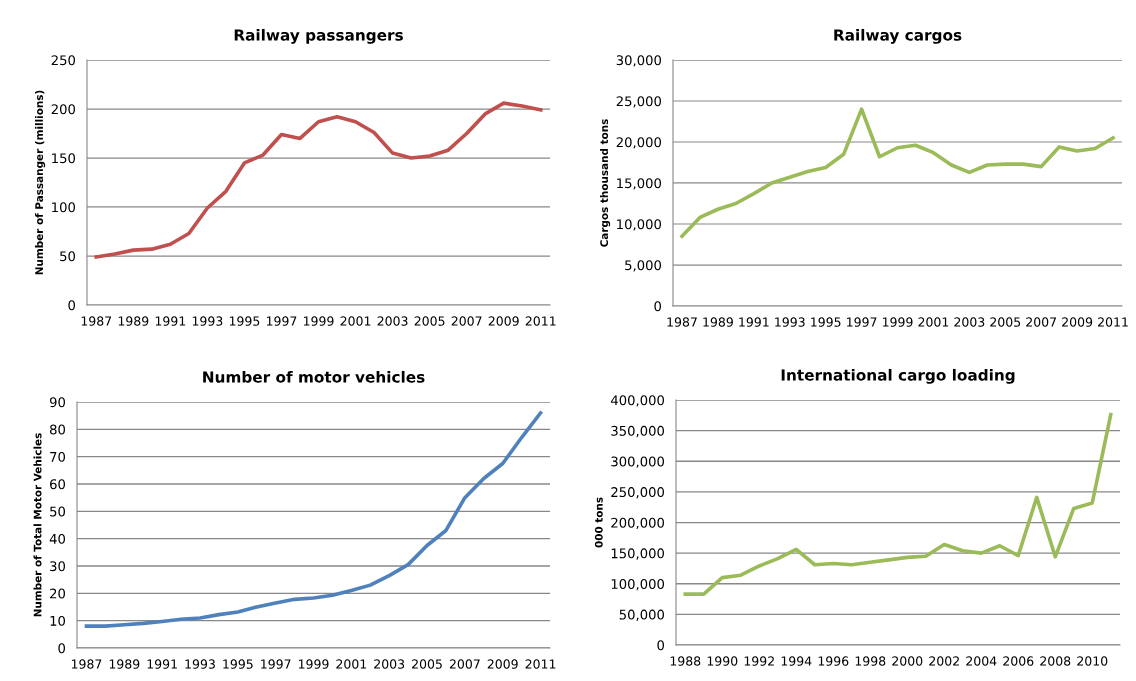  What do you see at coordinates (58, 566) in the screenshot?
I see `y-tick-label: 30` at bounding box center [58, 566].